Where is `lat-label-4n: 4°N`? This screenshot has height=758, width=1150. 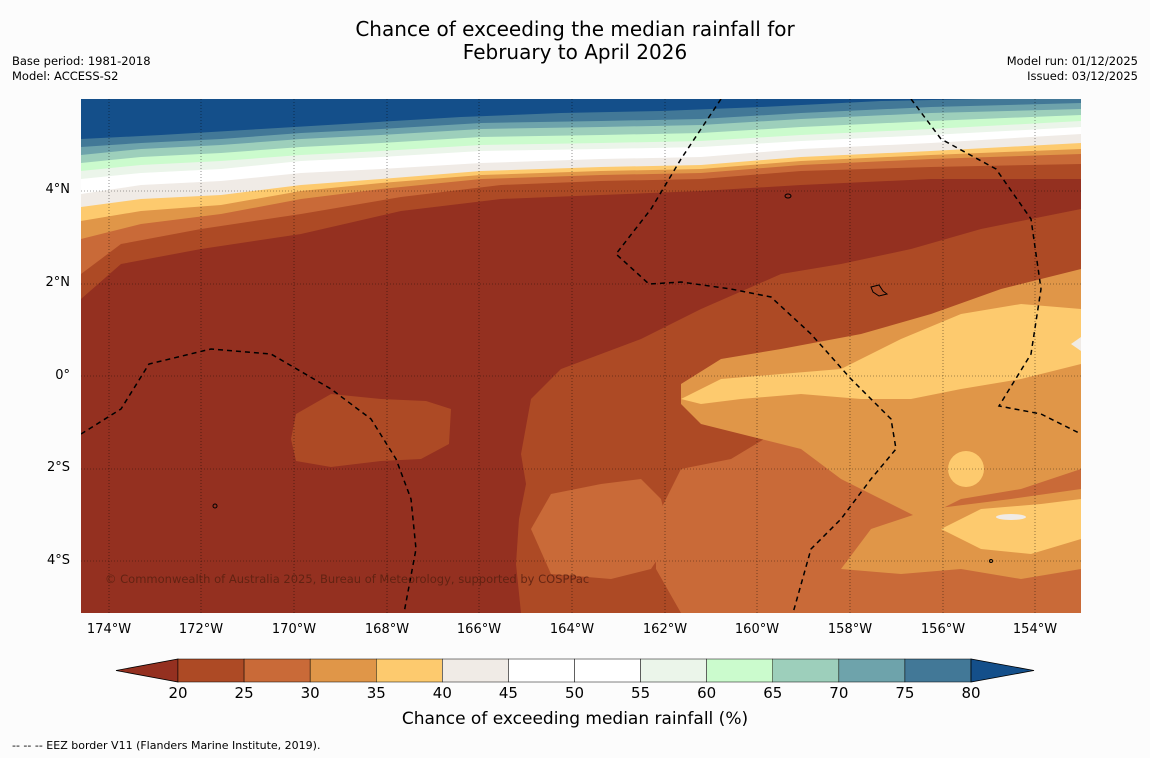 lat-label-4n: 4°N is located at coordinates (58, 189).